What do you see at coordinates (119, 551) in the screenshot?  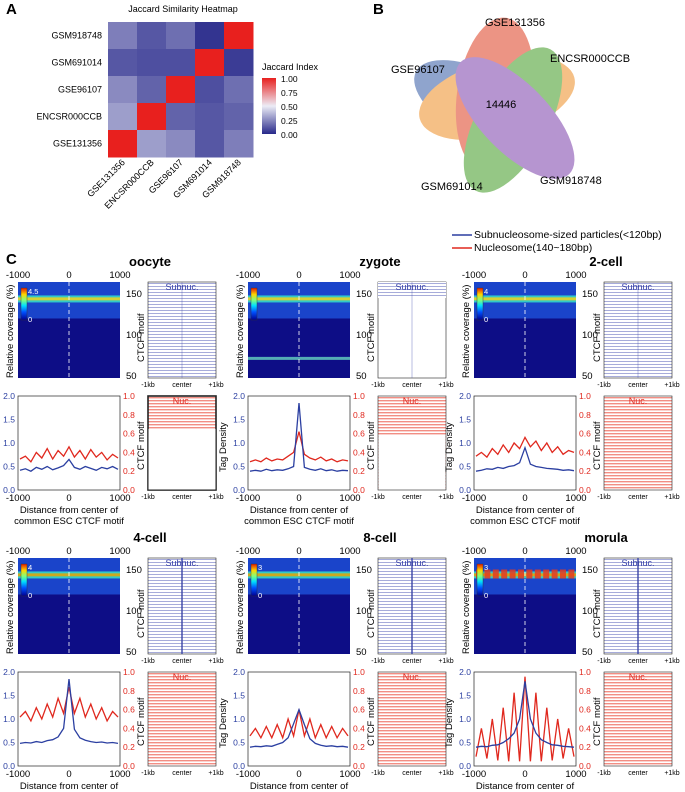 I see `heat-xtick: 1000` at bounding box center [119, 551].